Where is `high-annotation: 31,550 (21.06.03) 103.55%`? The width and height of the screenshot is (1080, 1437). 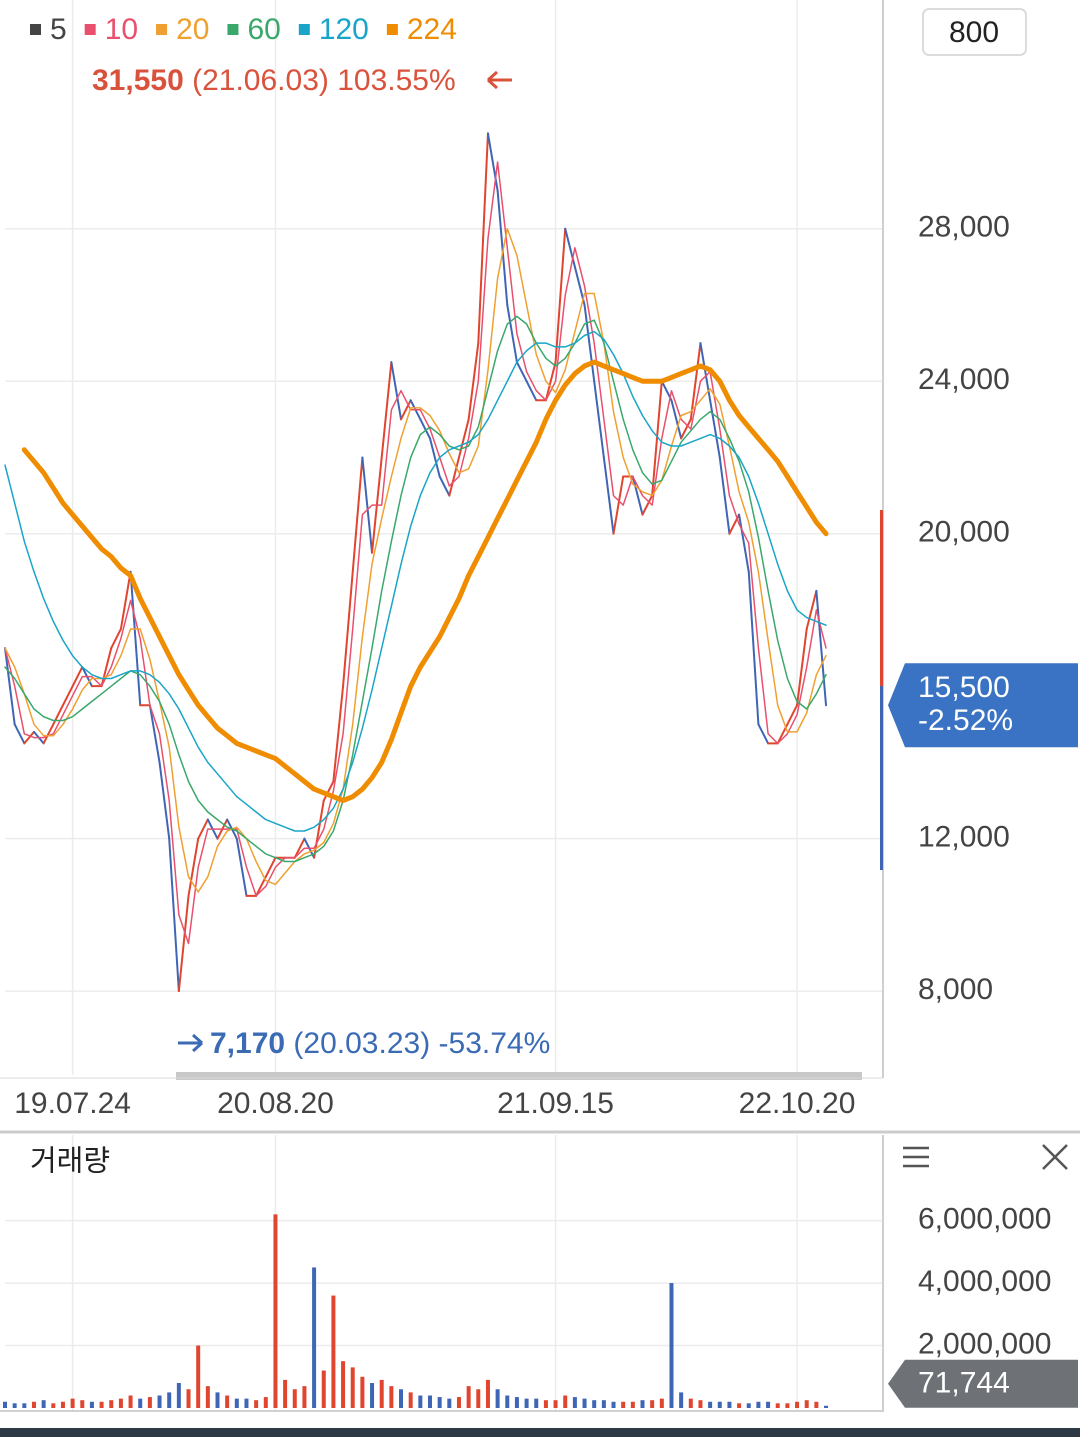
high-annotation: 31,550 (21.06.03) 103.55% is located at coordinates (274, 80).